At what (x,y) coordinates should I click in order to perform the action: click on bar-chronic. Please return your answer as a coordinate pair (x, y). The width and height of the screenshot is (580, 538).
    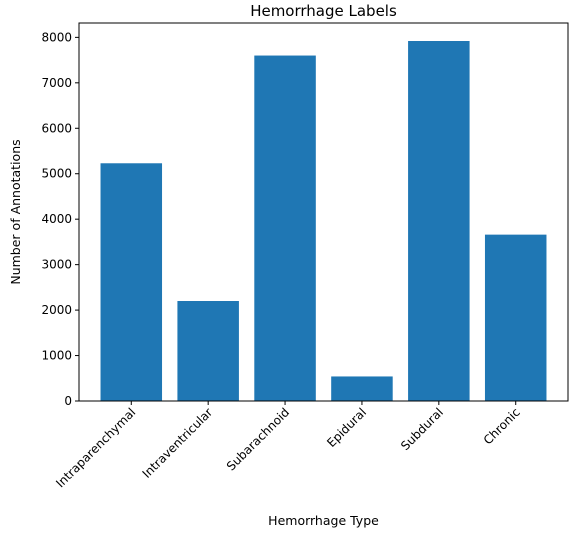
    Looking at the image, I should click on (515, 317).